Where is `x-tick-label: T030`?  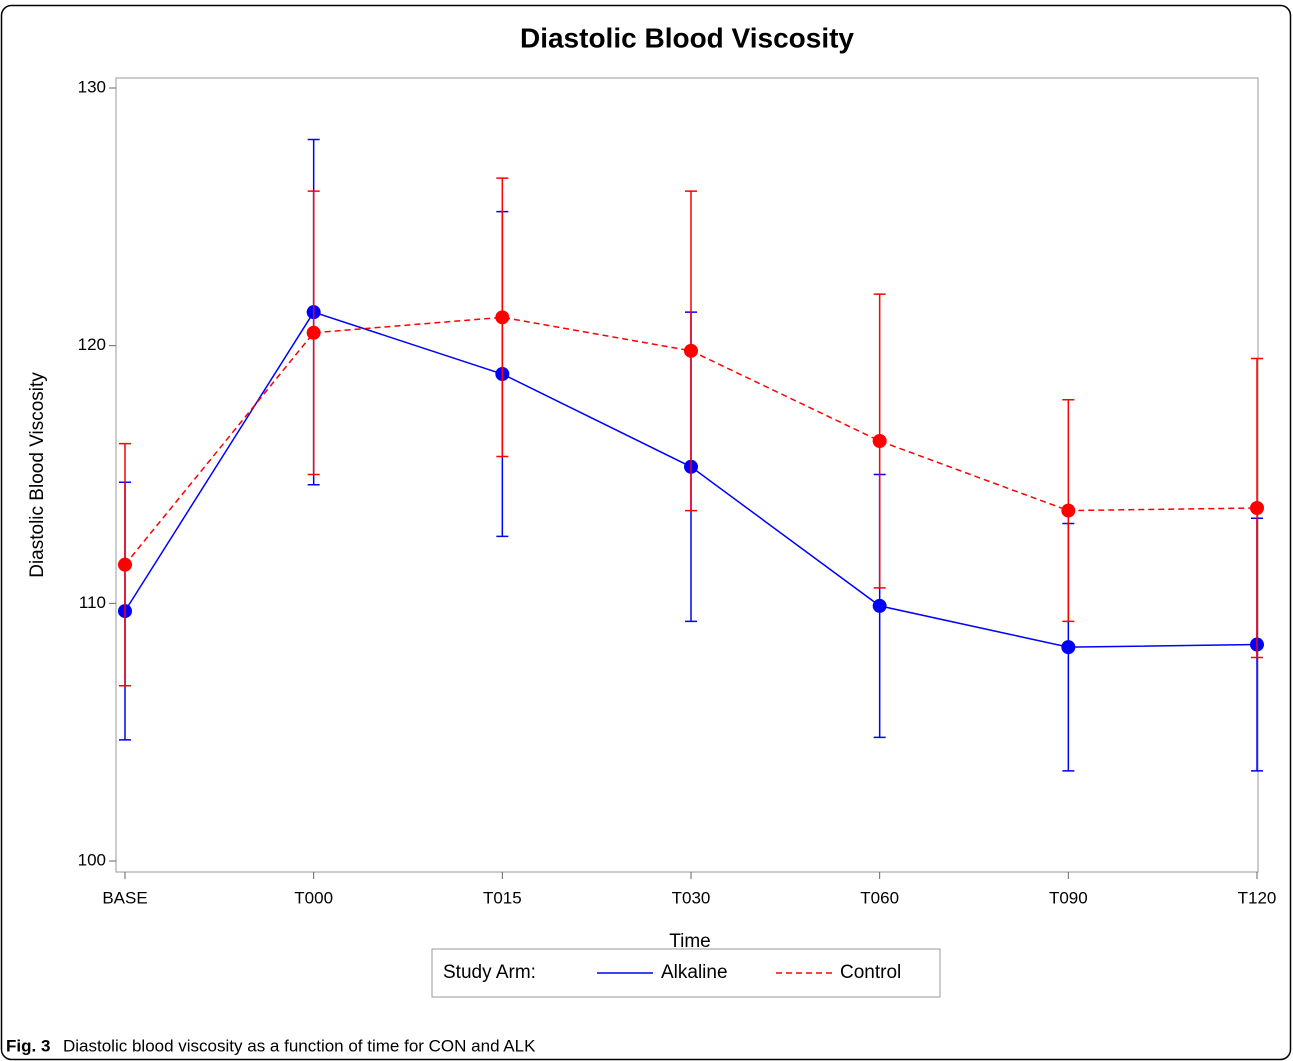 x-tick-label: T030 is located at coordinates (691, 897).